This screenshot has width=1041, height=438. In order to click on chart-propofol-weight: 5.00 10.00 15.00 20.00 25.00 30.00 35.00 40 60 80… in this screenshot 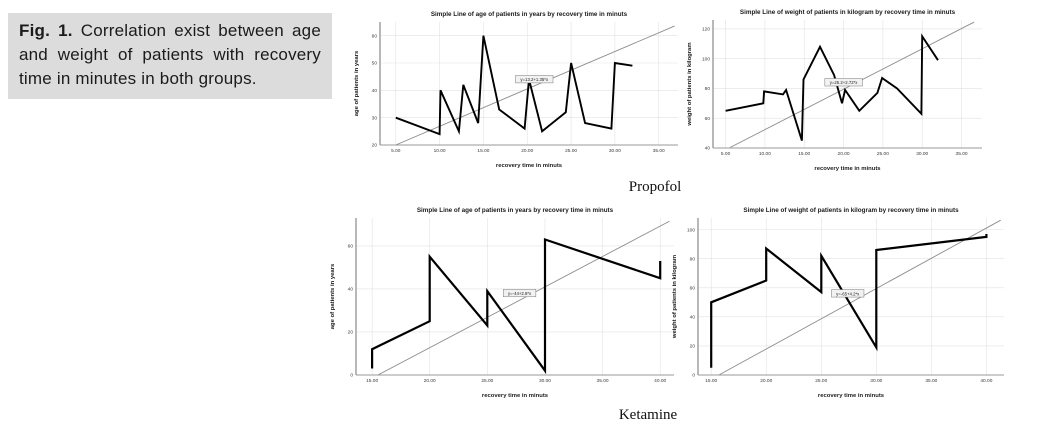, I will do `click(838, 90)`.